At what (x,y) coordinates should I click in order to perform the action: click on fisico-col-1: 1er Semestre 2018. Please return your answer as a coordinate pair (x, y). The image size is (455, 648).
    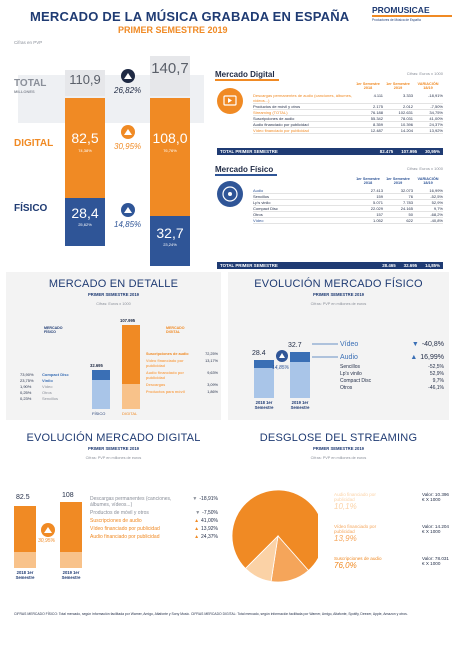
    Looking at the image, I should click on (368, 181).